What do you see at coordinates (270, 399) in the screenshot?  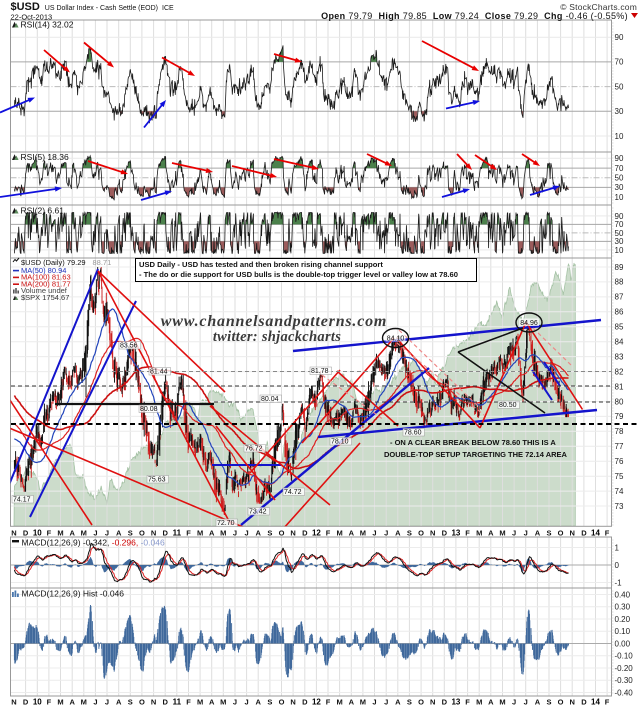 I see `svg-text: 80.04` at bounding box center [270, 399].